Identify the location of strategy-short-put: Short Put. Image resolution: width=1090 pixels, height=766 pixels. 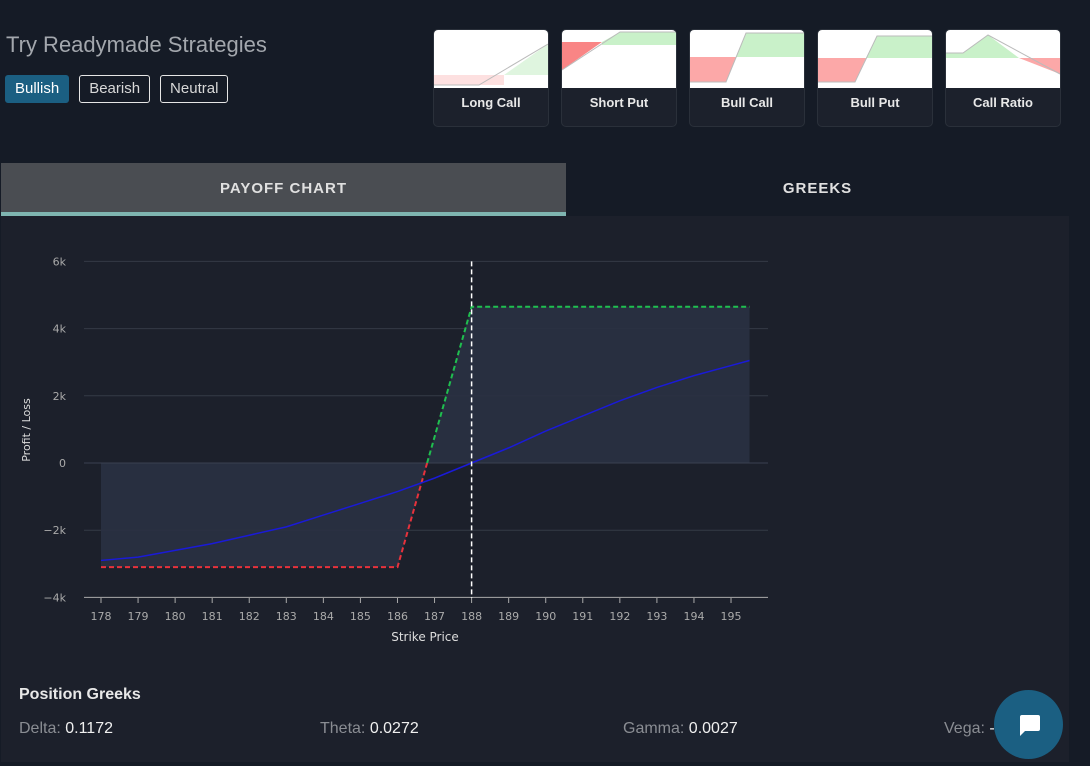
(619, 78).